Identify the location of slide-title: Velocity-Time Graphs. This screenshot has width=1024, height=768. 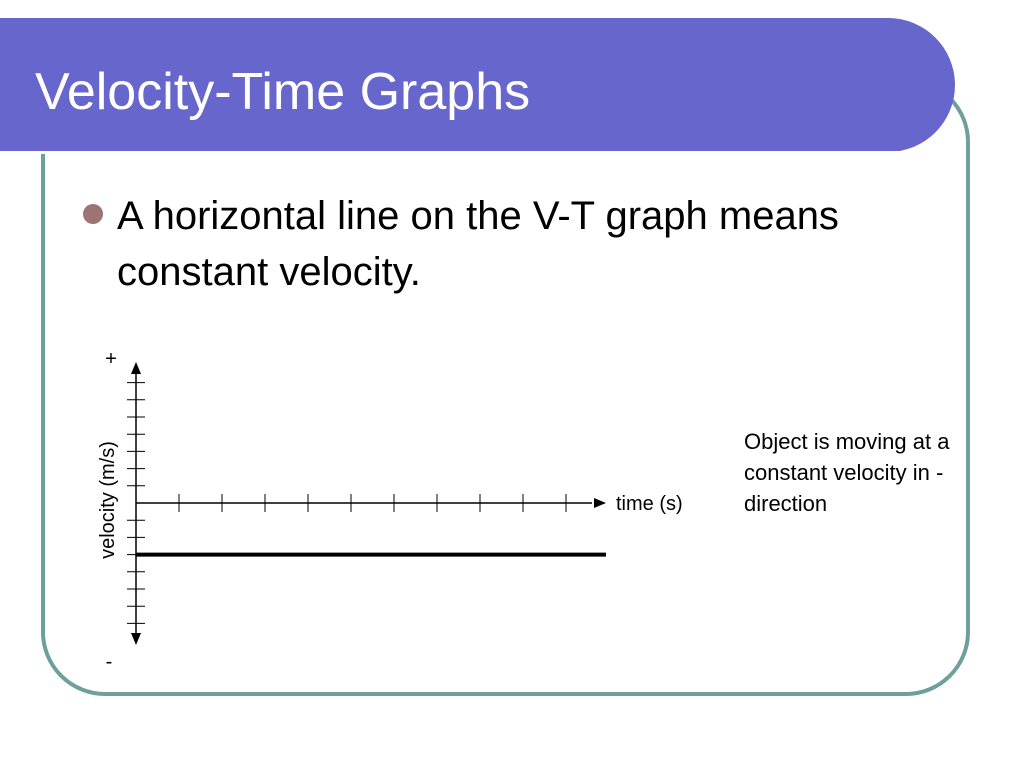
(283, 92).